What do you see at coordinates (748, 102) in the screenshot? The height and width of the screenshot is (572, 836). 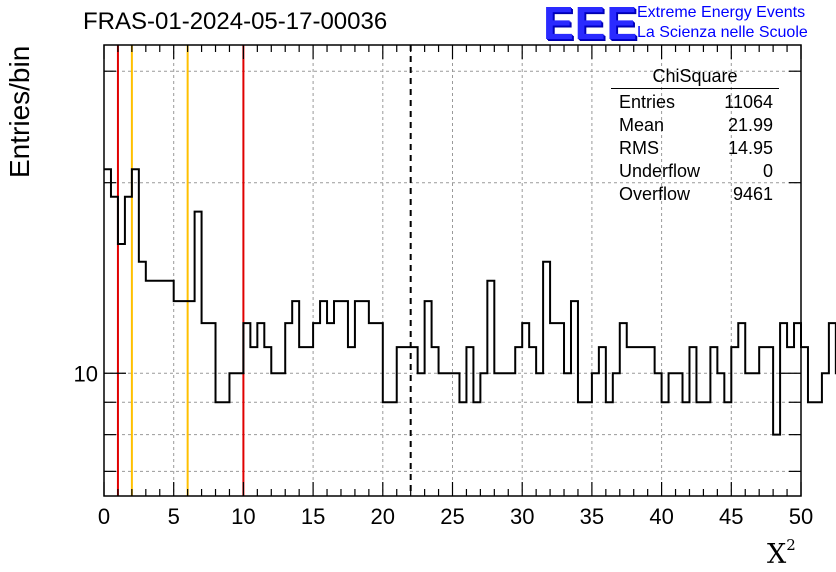 I see `stats-value: 11064` at bounding box center [748, 102].